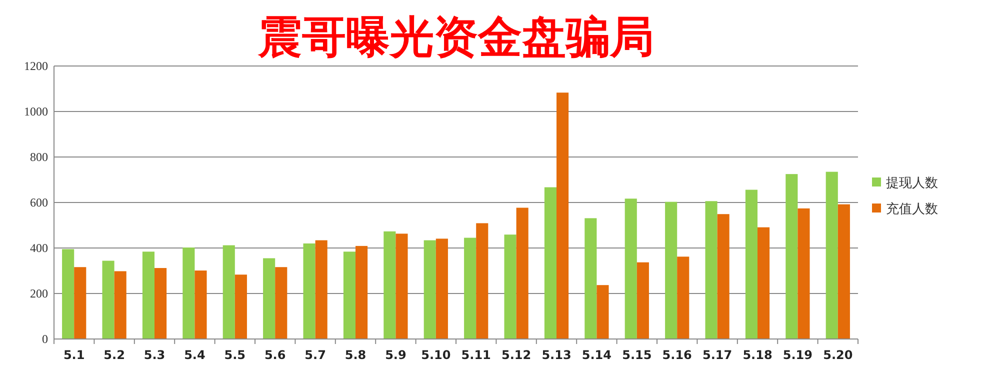 Image resolution: width=990 pixels, height=379 pixels. What do you see at coordinates (637, 355) in the screenshot?
I see `x-tick-label: 5.15` at bounding box center [637, 355].